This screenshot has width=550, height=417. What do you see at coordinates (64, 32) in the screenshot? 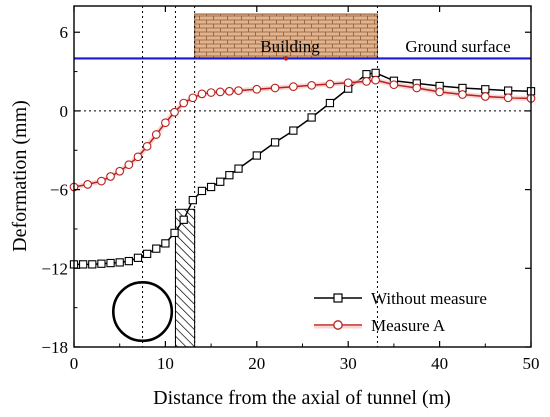
I see `y-tick-label: 6` at bounding box center [64, 32].